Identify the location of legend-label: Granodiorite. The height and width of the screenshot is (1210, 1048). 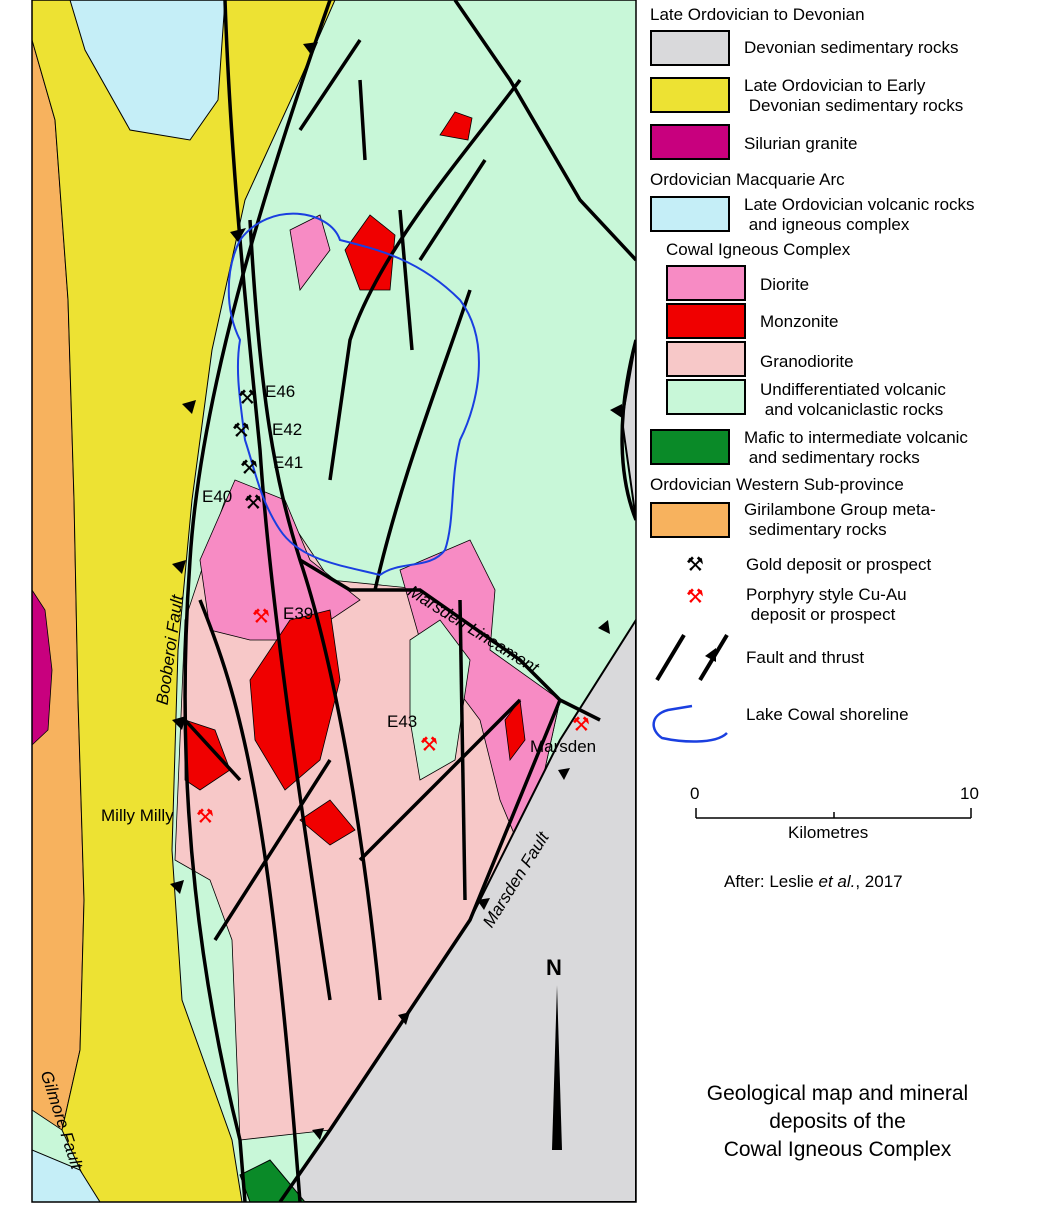
(807, 361).